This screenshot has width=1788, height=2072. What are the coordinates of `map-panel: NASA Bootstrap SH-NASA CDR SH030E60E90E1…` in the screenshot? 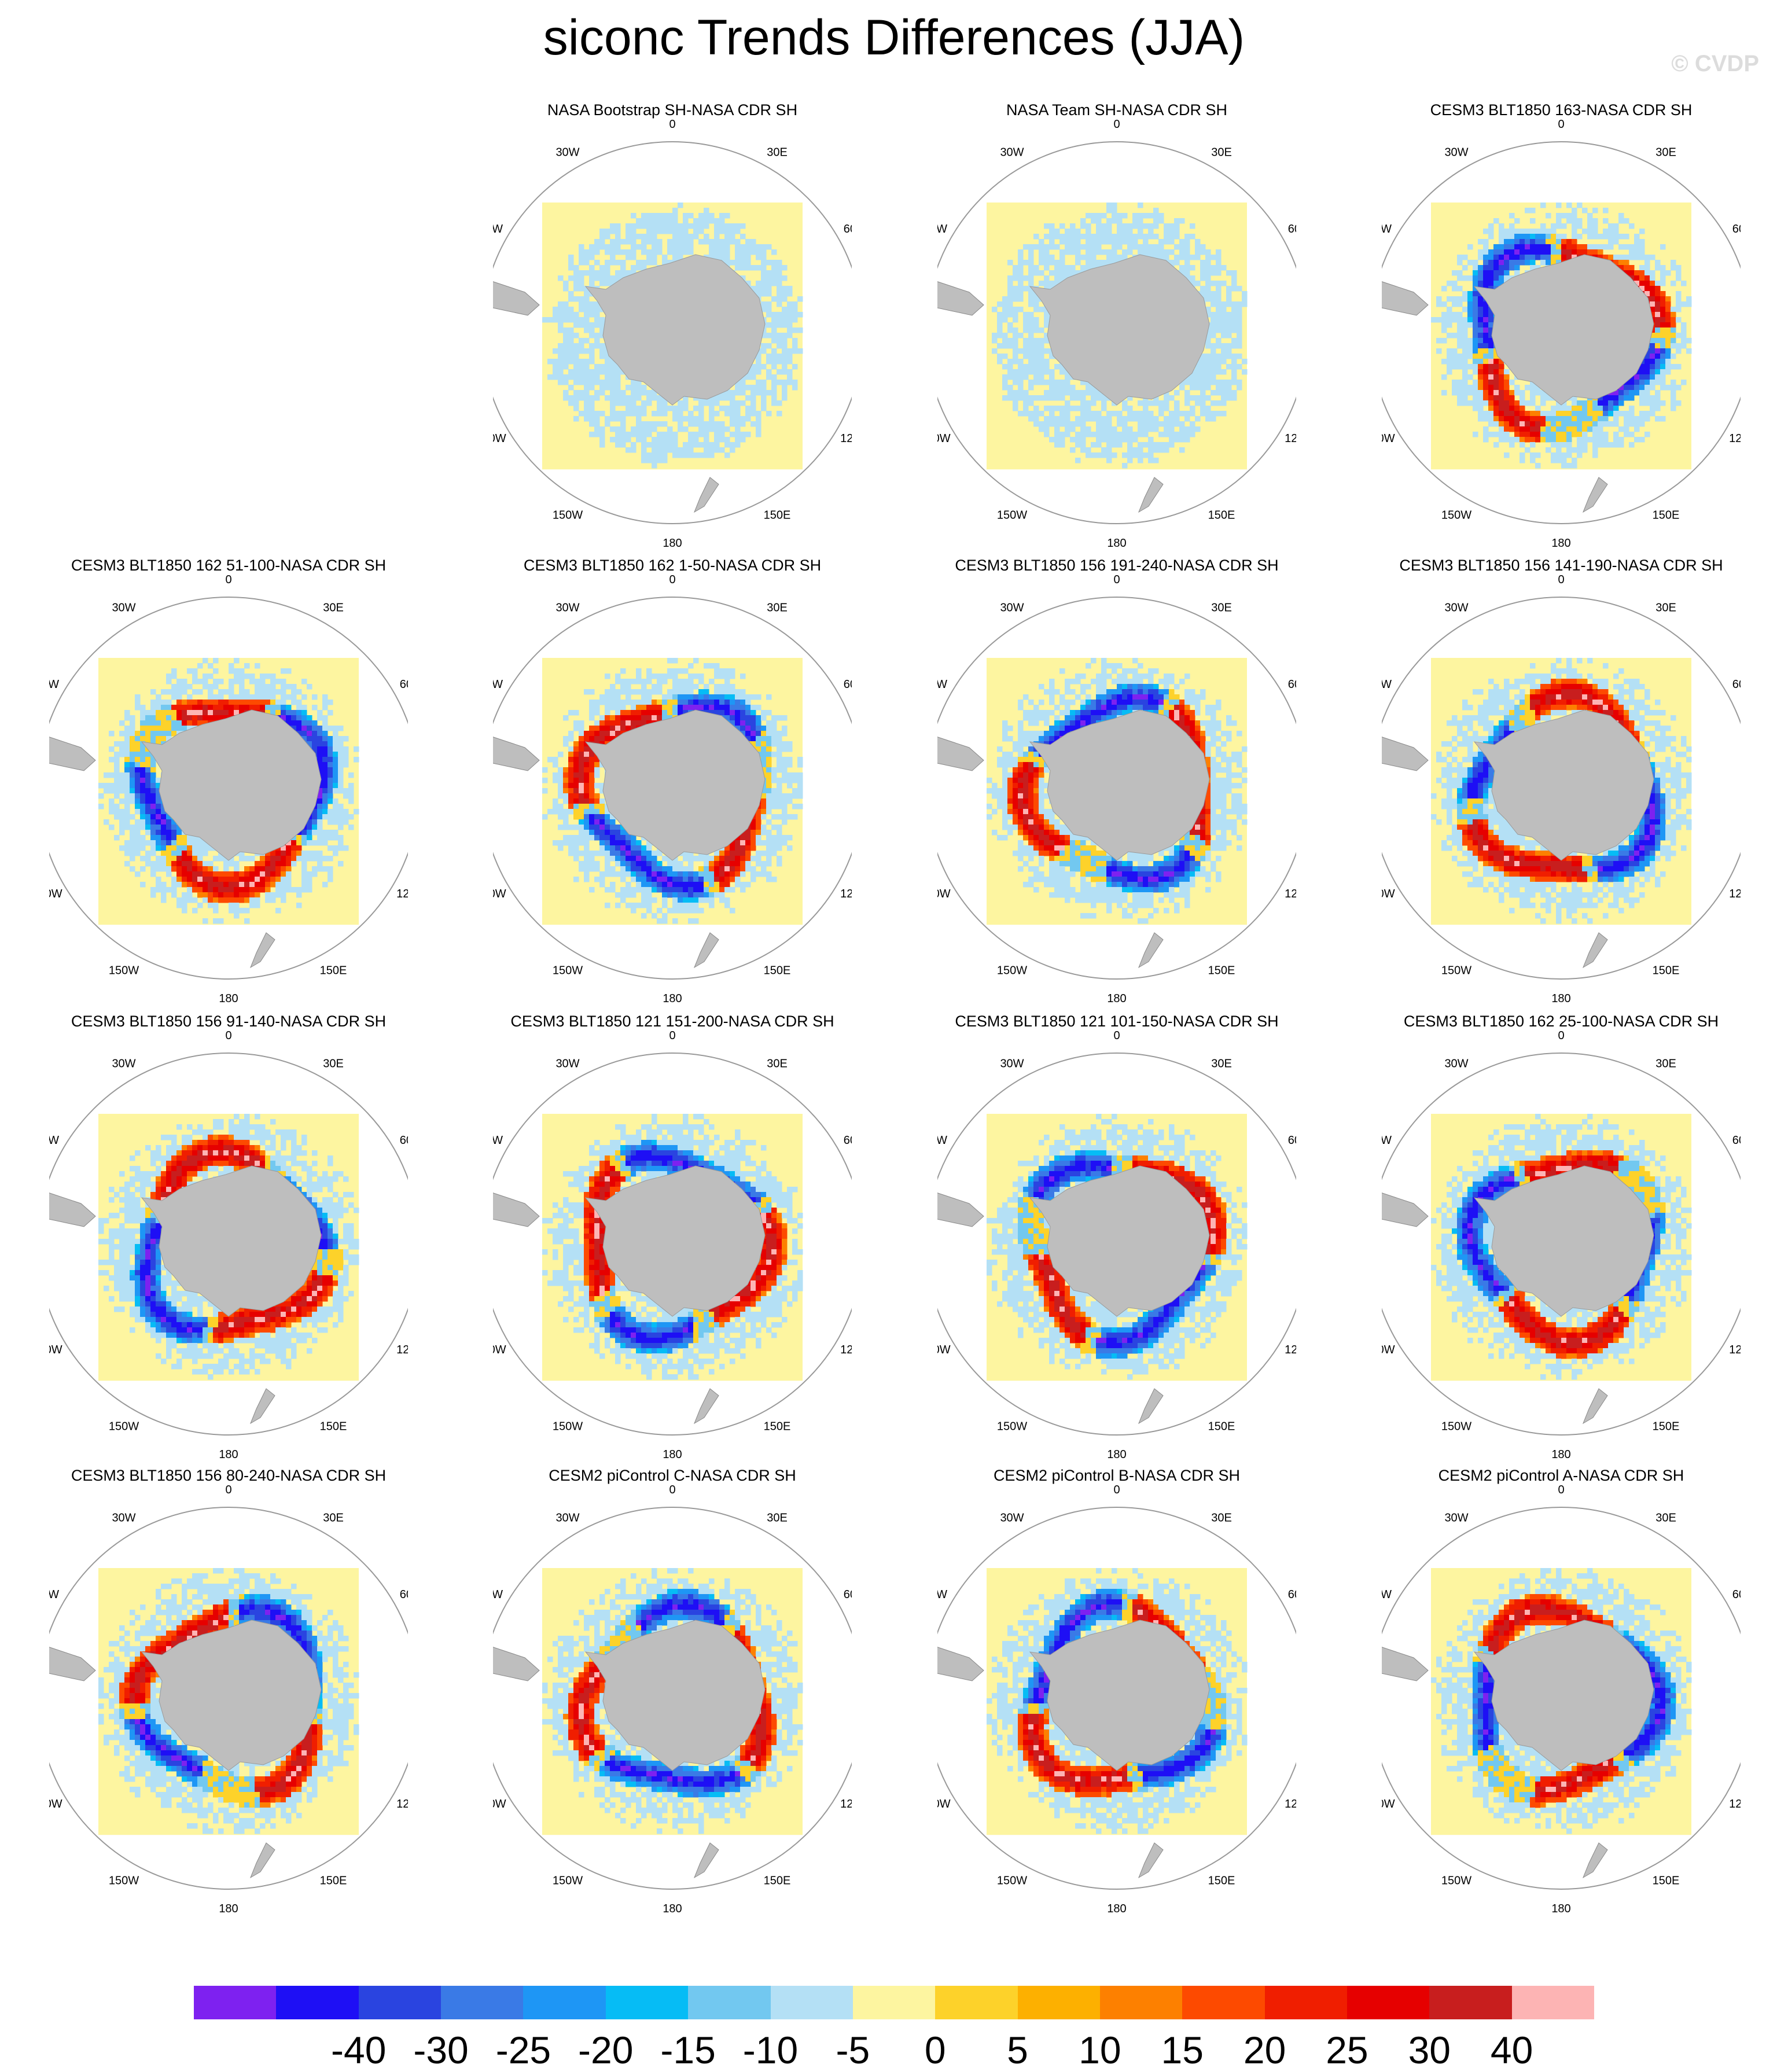 It's located at (672, 330).